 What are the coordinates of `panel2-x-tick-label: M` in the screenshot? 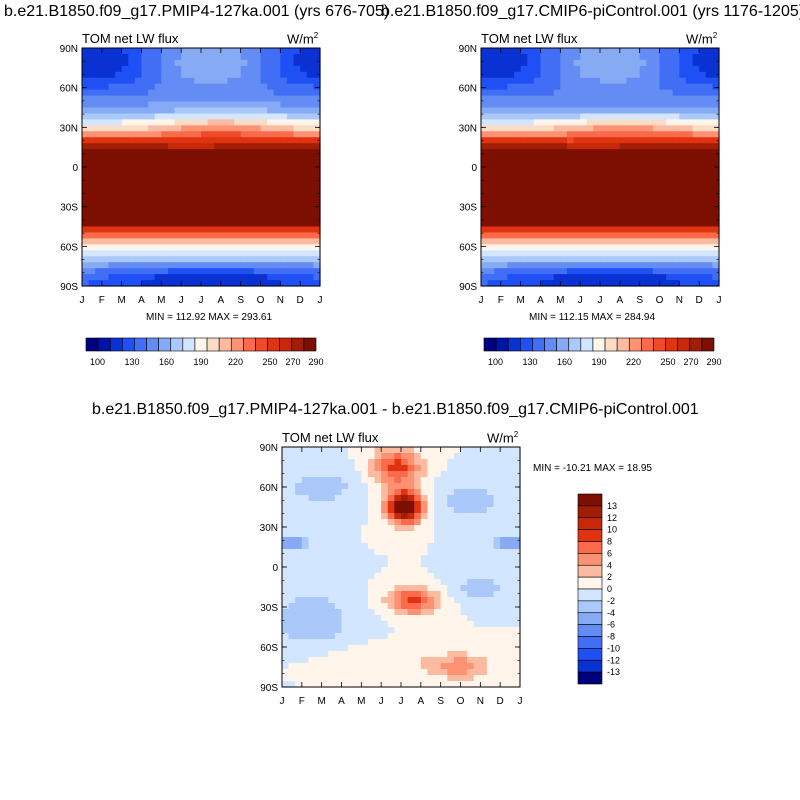 It's located at (560, 300).